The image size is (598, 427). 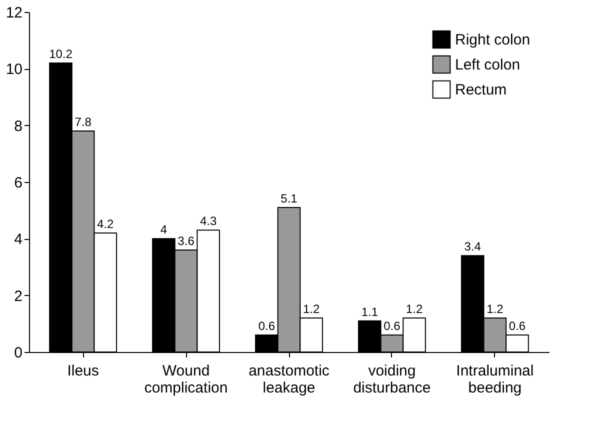 What do you see at coordinates (289, 379) in the screenshot?
I see `x-tick-label: anastomotic leakage` at bounding box center [289, 379].